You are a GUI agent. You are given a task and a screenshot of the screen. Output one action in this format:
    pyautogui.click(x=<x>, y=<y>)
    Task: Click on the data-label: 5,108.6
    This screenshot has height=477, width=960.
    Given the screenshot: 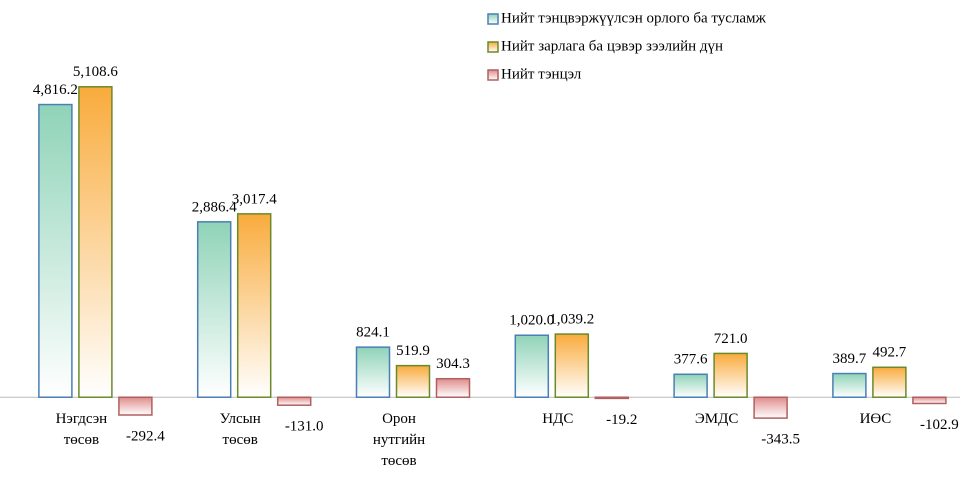 What is the action you would take?
    pyautogui.click(x=96, y=72)
    